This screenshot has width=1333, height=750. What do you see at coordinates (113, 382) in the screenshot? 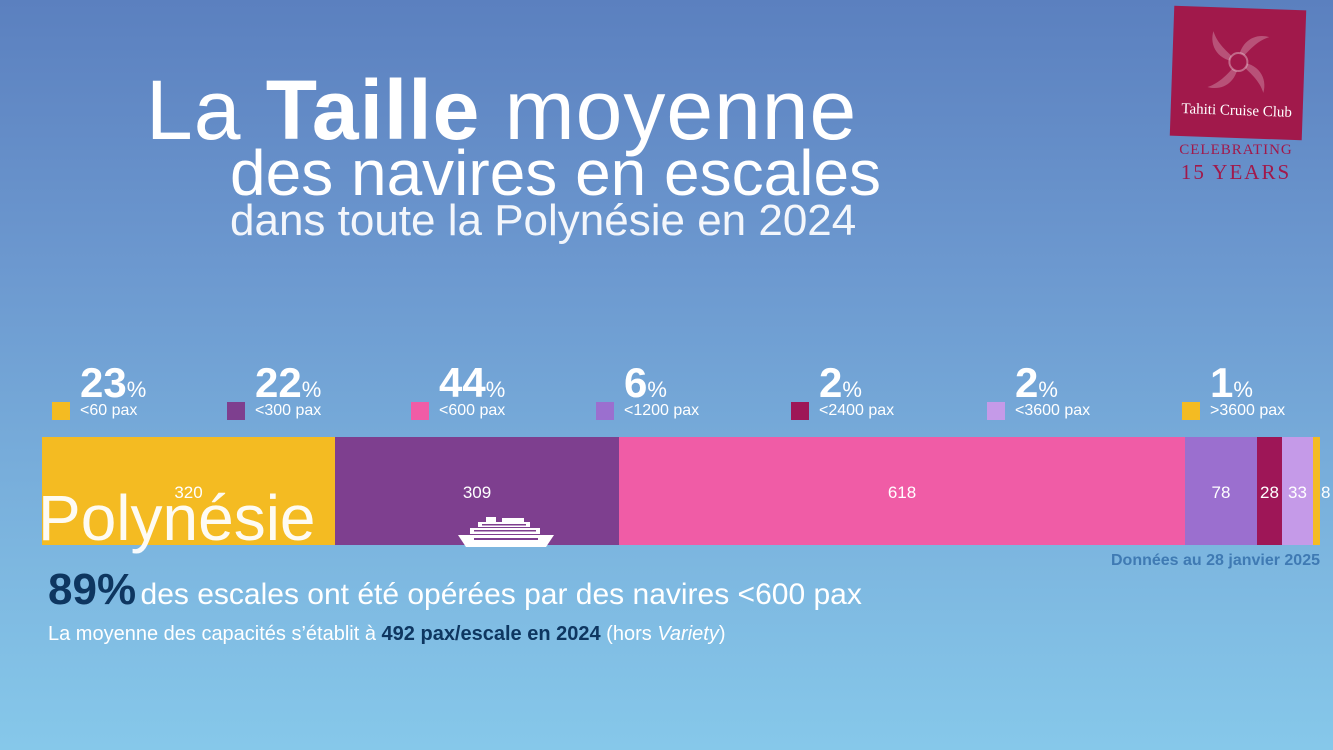
I see `legend-percent: 23%` at bounding box center [113, 382].